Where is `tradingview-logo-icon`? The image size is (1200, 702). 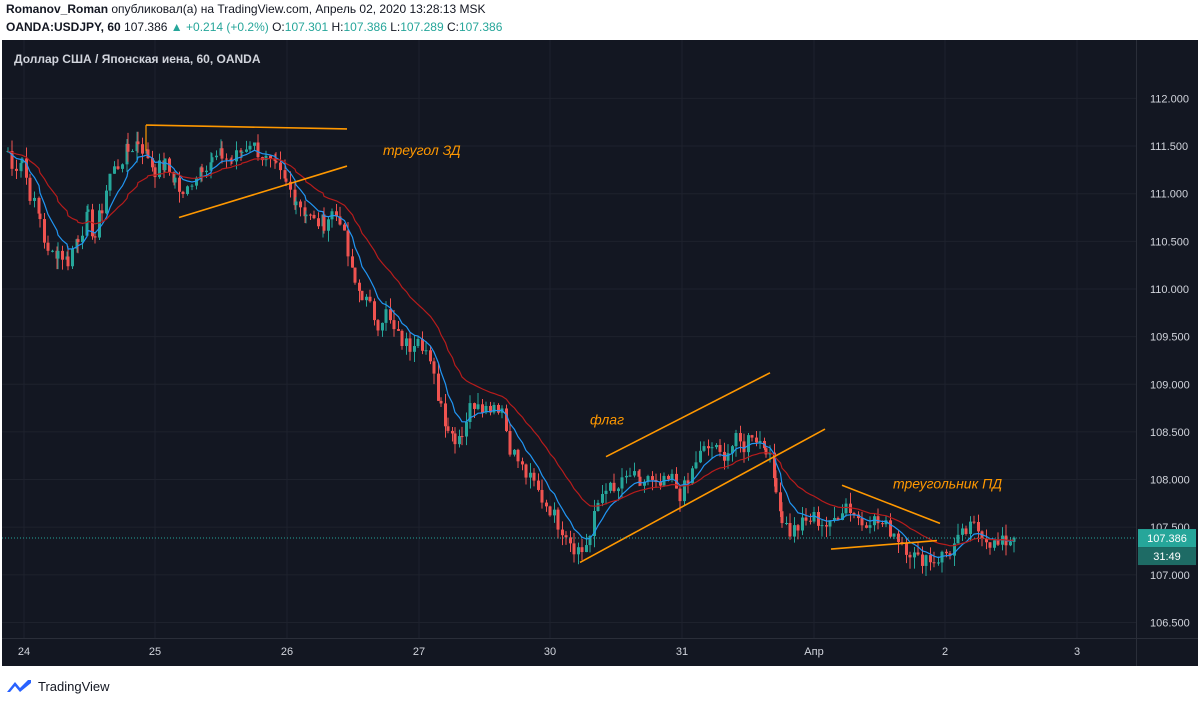 tradingview-logo-icon is located at coordinates (19, 686).